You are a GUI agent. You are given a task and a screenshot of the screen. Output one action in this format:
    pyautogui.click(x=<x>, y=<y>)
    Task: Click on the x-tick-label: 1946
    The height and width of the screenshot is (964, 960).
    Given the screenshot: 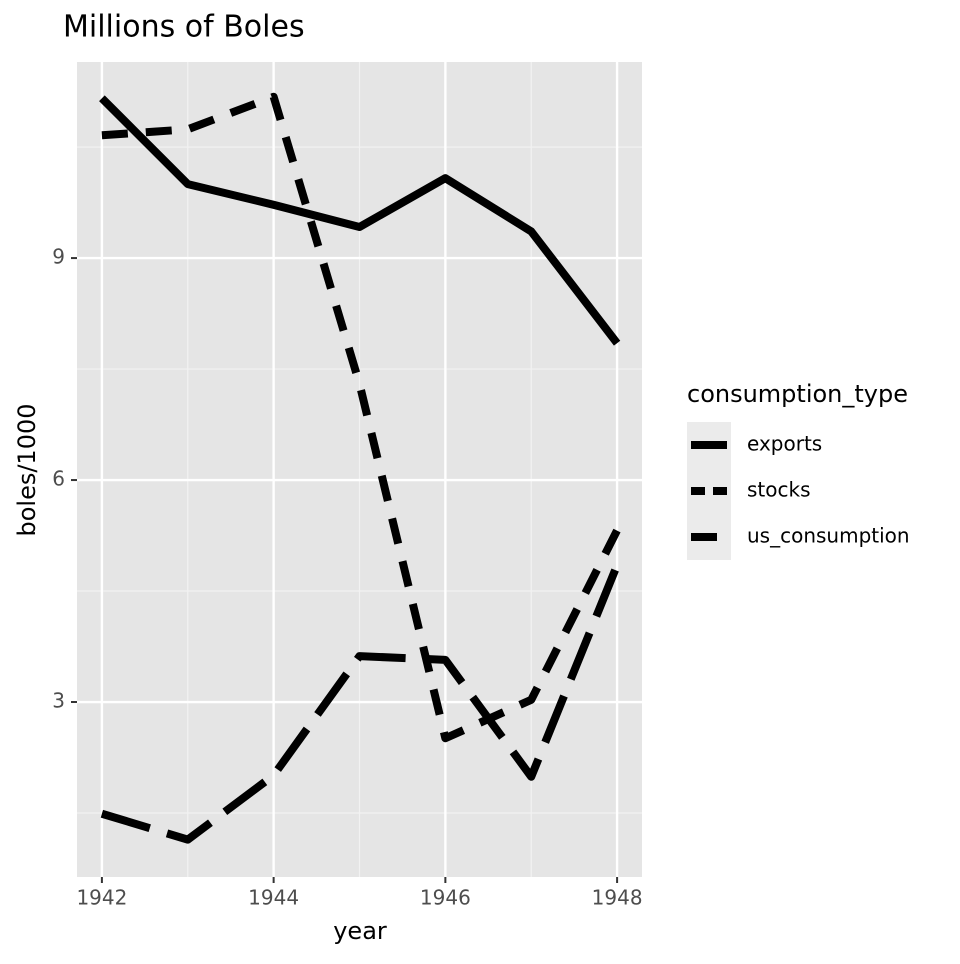 What is the action you would take?
    pyautogui.click(x=445, y=898)
    